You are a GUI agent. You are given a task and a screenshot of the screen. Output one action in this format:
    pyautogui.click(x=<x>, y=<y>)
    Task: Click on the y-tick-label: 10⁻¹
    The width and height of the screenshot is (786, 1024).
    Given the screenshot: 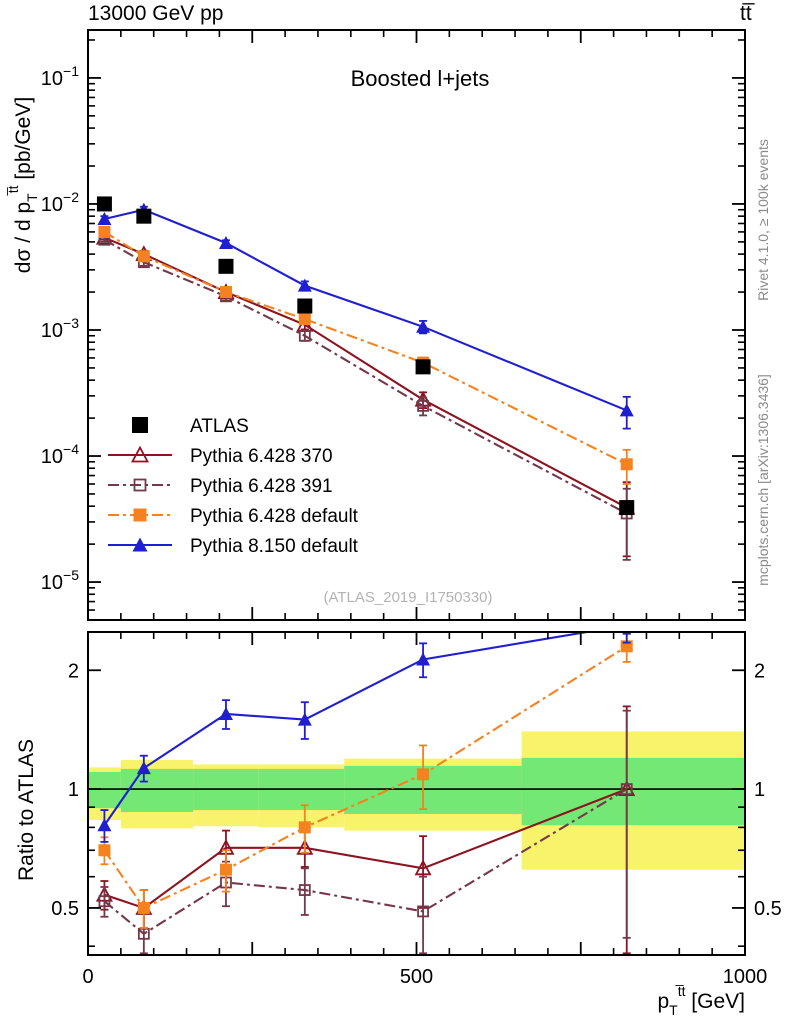 What is the action you would take?
    pyautogui.click(x=60, y=76)
    